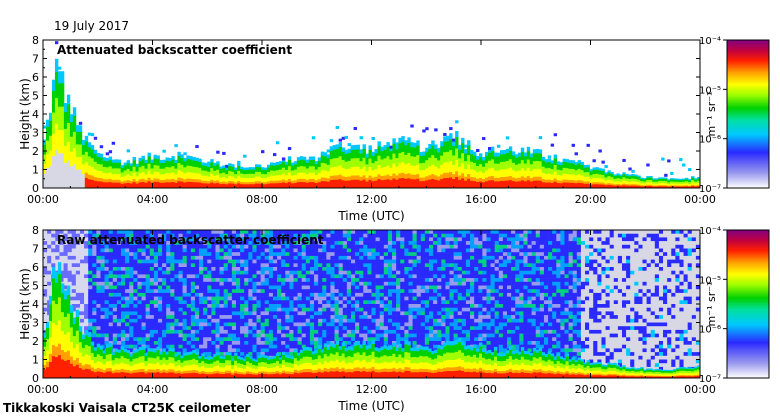 The width and height of the screenshot is (780, 420). What do you see at coordinates (92, 26) in the screenshot?
I see `date-label: 19 July 2017` at bounding box center [92, 26].